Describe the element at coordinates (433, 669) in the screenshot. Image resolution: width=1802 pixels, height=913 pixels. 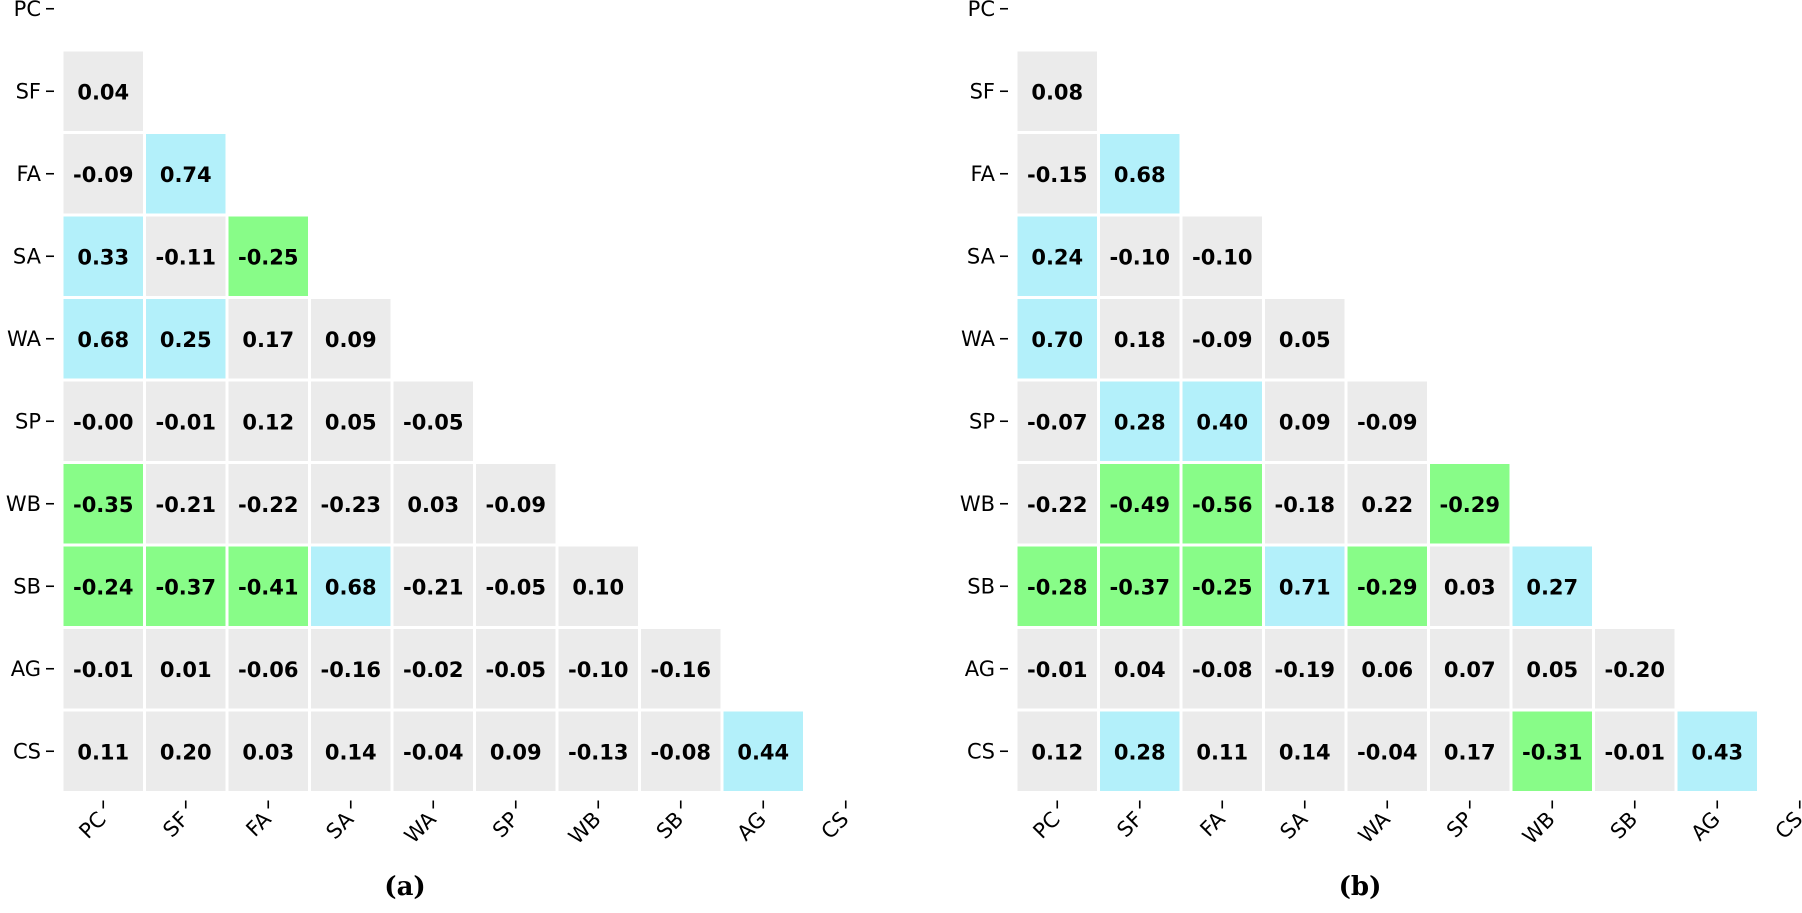
I see `heatmap-cell-ag-wa` at that location.